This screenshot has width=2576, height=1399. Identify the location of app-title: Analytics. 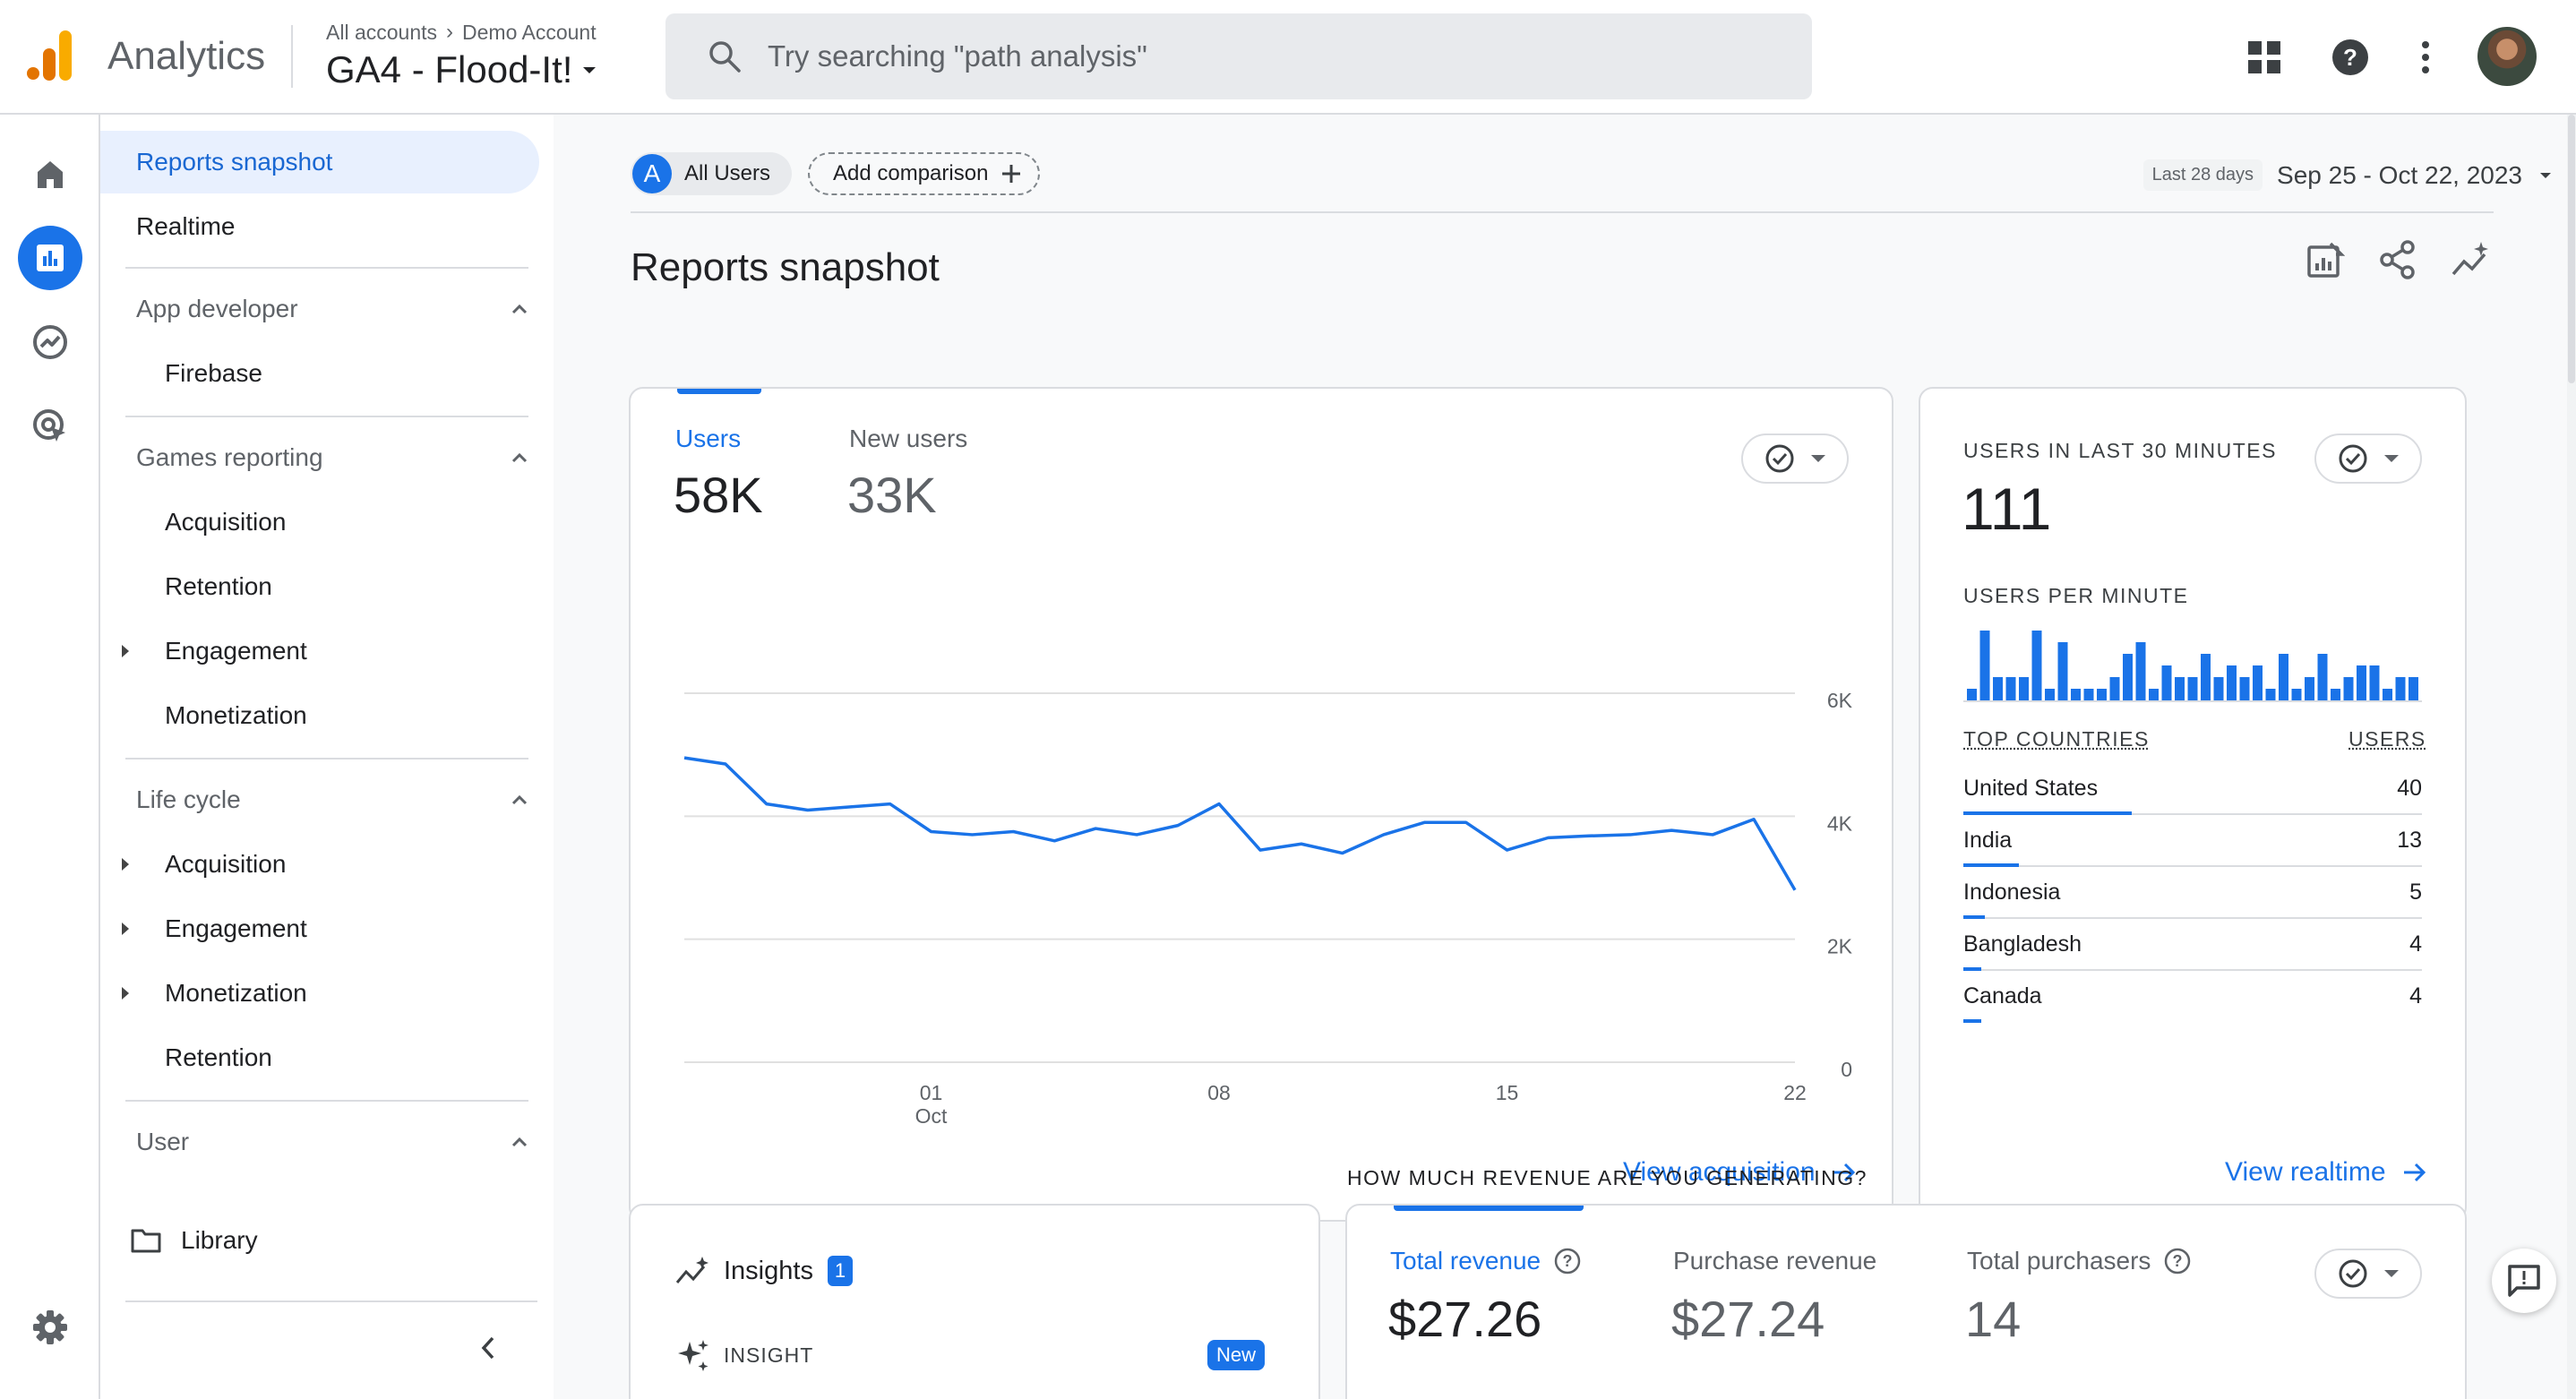
(186, 56).